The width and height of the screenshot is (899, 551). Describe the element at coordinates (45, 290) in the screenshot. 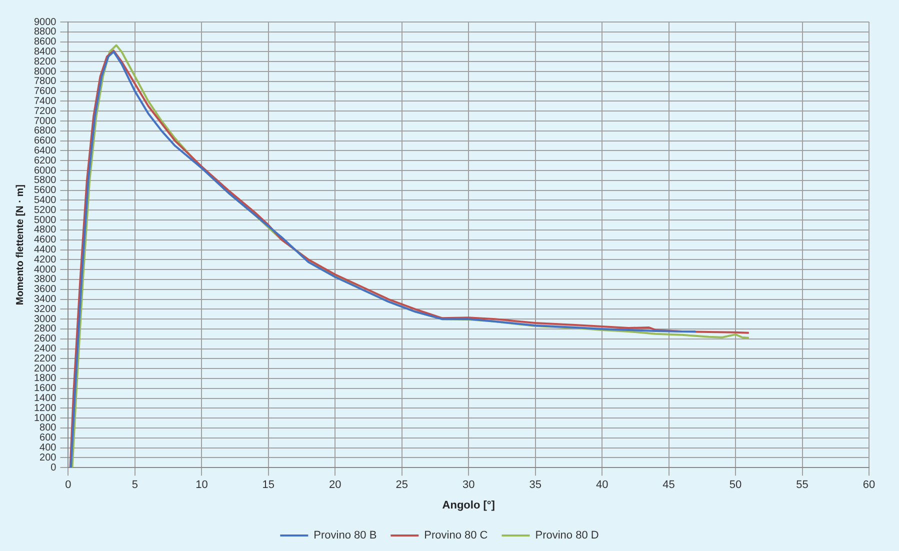

I see `y-tick-label: 3600` at that location.